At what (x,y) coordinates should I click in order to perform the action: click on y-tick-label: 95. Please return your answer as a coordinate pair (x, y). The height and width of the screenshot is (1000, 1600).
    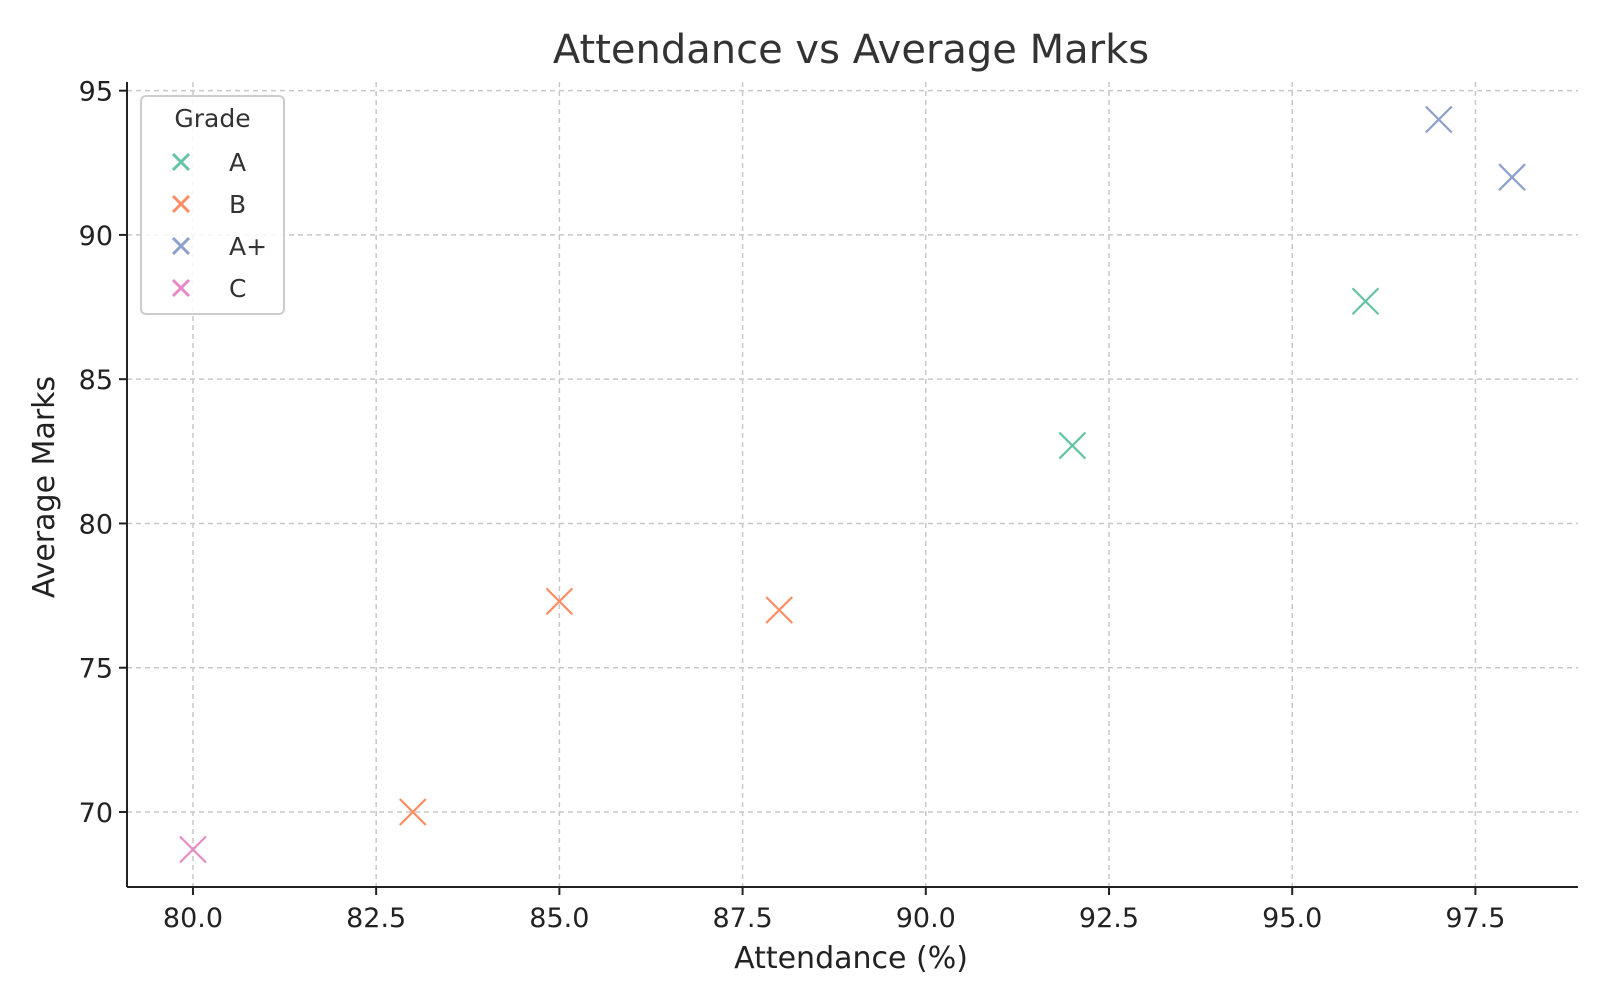
    Looking at the image, I should click on (96, 92).